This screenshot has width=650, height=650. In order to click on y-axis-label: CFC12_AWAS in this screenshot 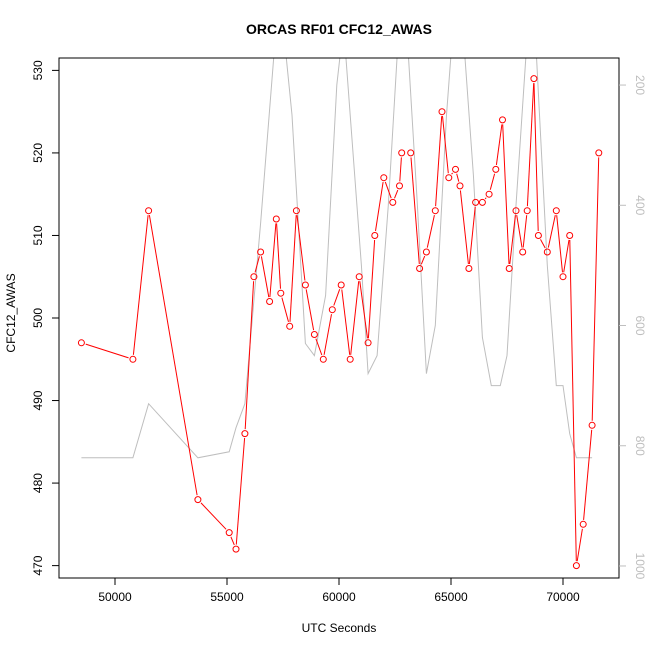, I will do `click(11, 312)`.